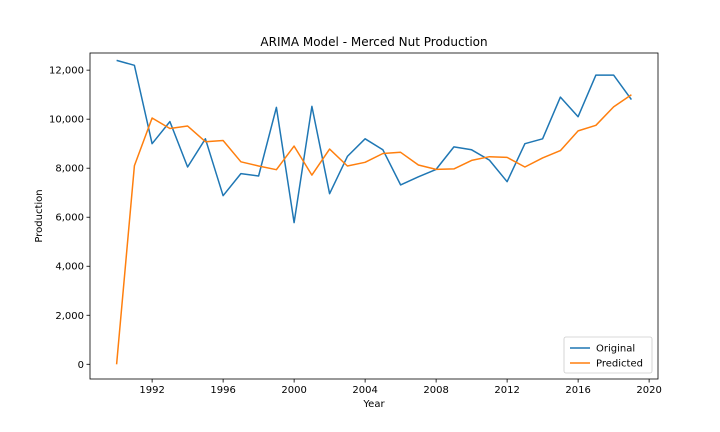 This screenshot has height=432, width=720. Describe the element at coordinates (66, 71) in the screenshot. I see `y-tick-label: 12,000` at that location.